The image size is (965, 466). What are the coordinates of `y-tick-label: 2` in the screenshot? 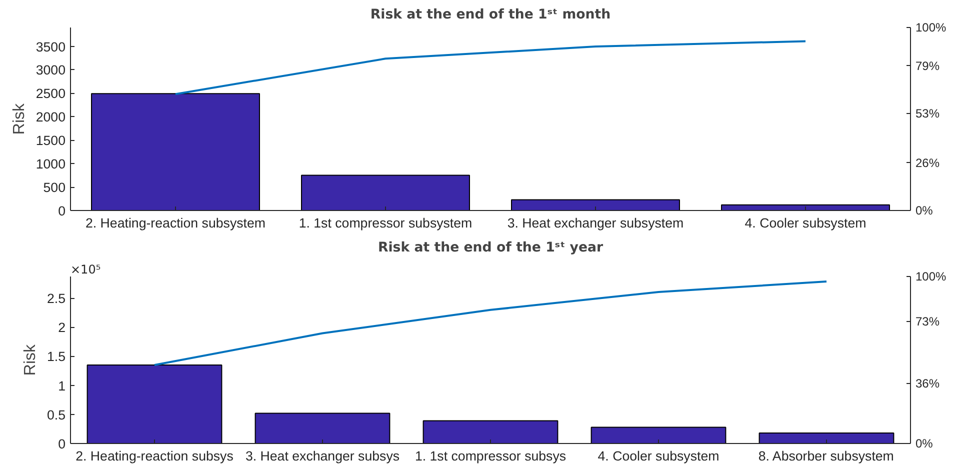 It's located at (62, 328).